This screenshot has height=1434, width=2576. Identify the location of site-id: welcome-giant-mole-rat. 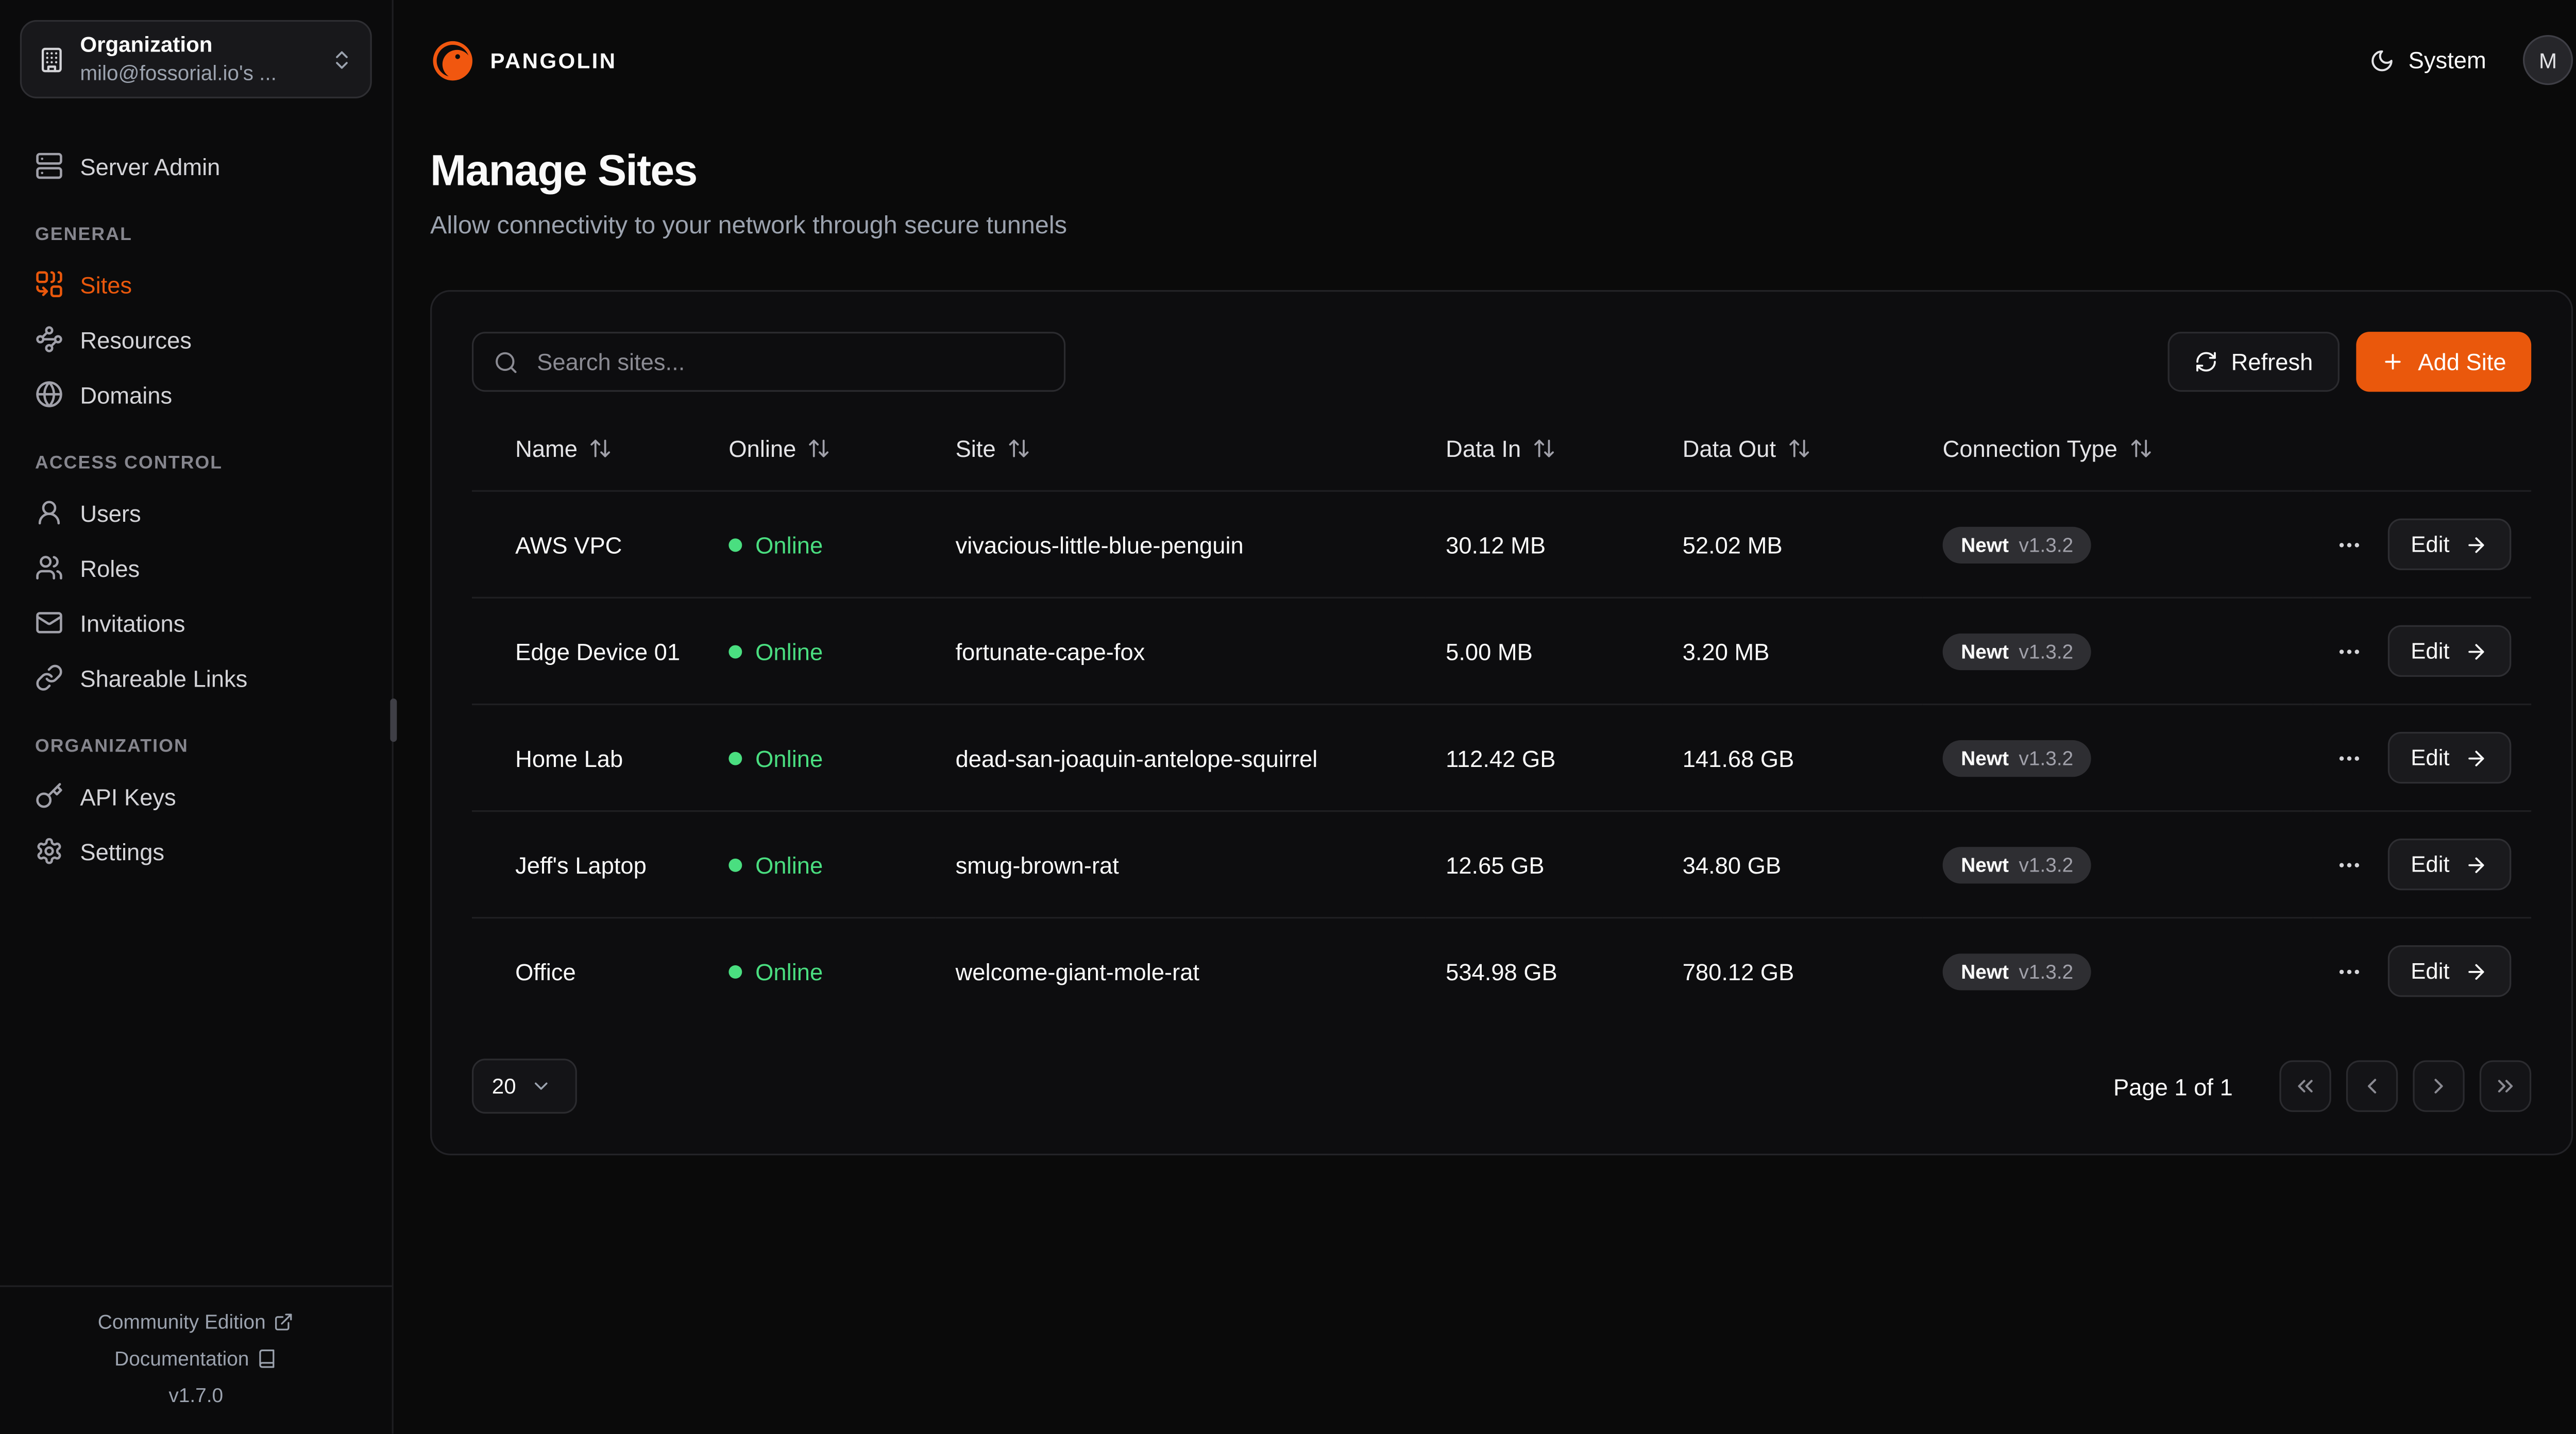
(1180, 970).